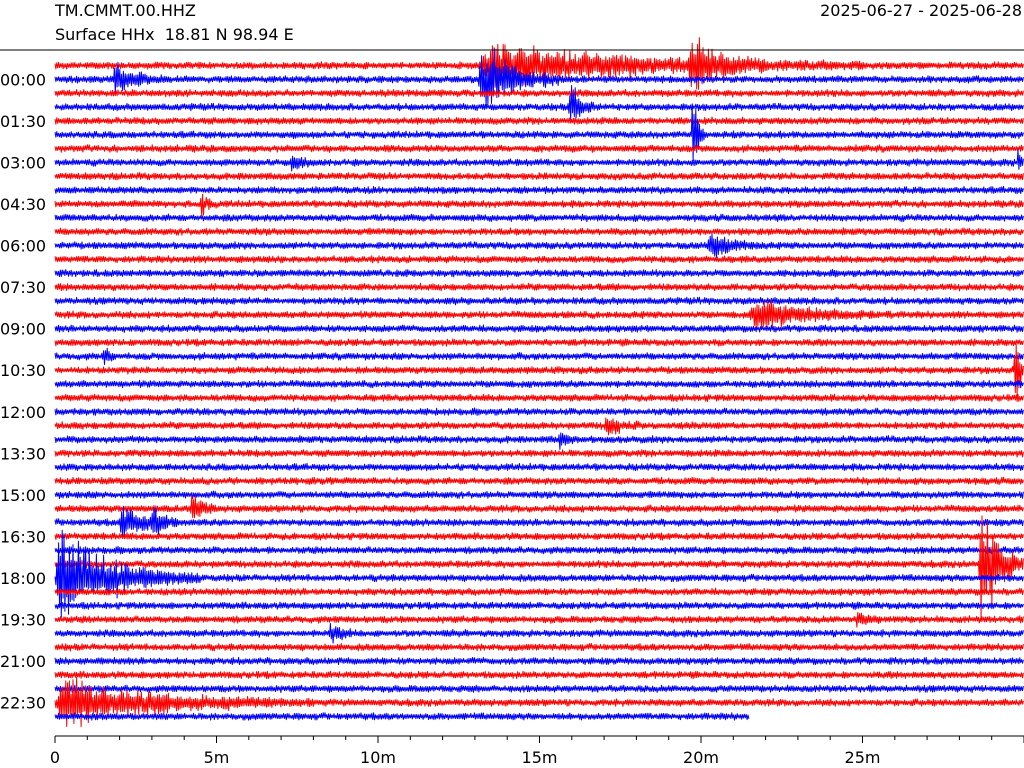  Describe the element at coordinates (23, 495) in the screenshot. I see `y-tick-label: 15:00` at that location.